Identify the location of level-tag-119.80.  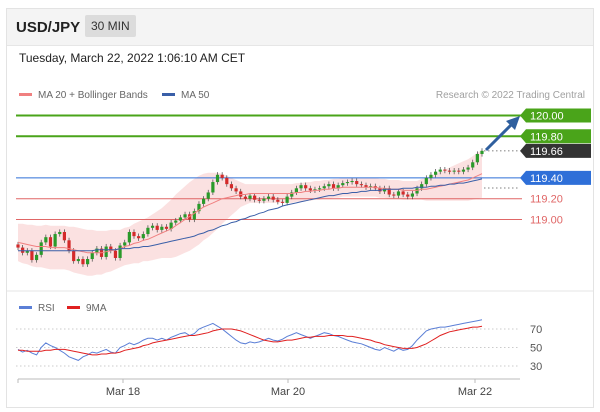
(555, 136).